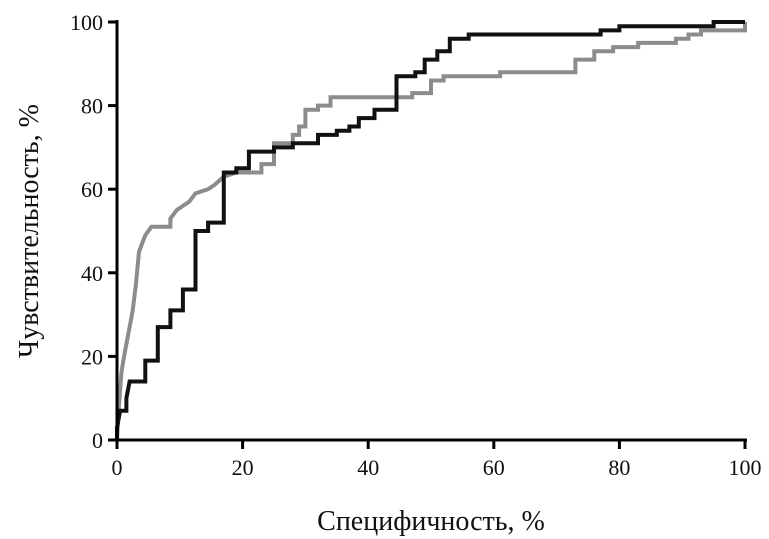  What do you see at coordinates (92, 106) in the screenshot?
I see `y-tick-label: 80` at bounding box center [92, 106].